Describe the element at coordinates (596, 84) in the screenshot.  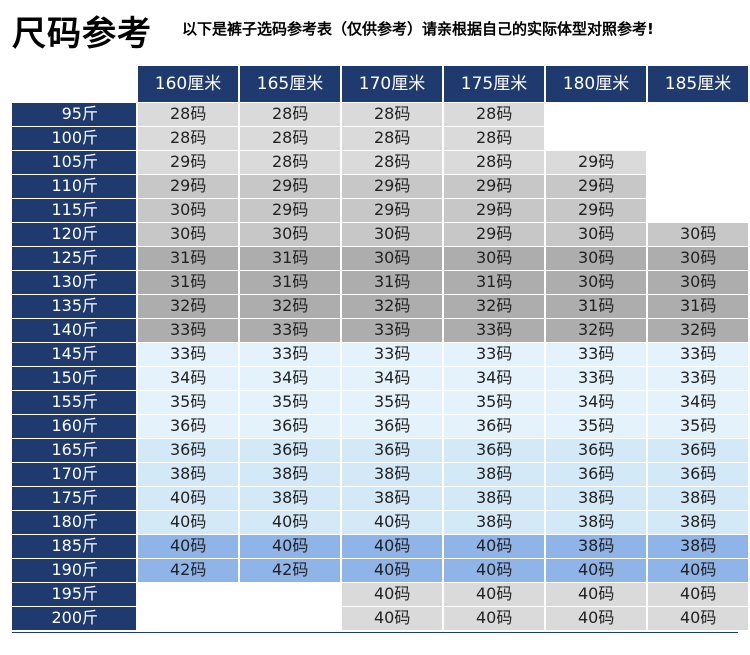
I see `column-header: 180厘米` at that location.